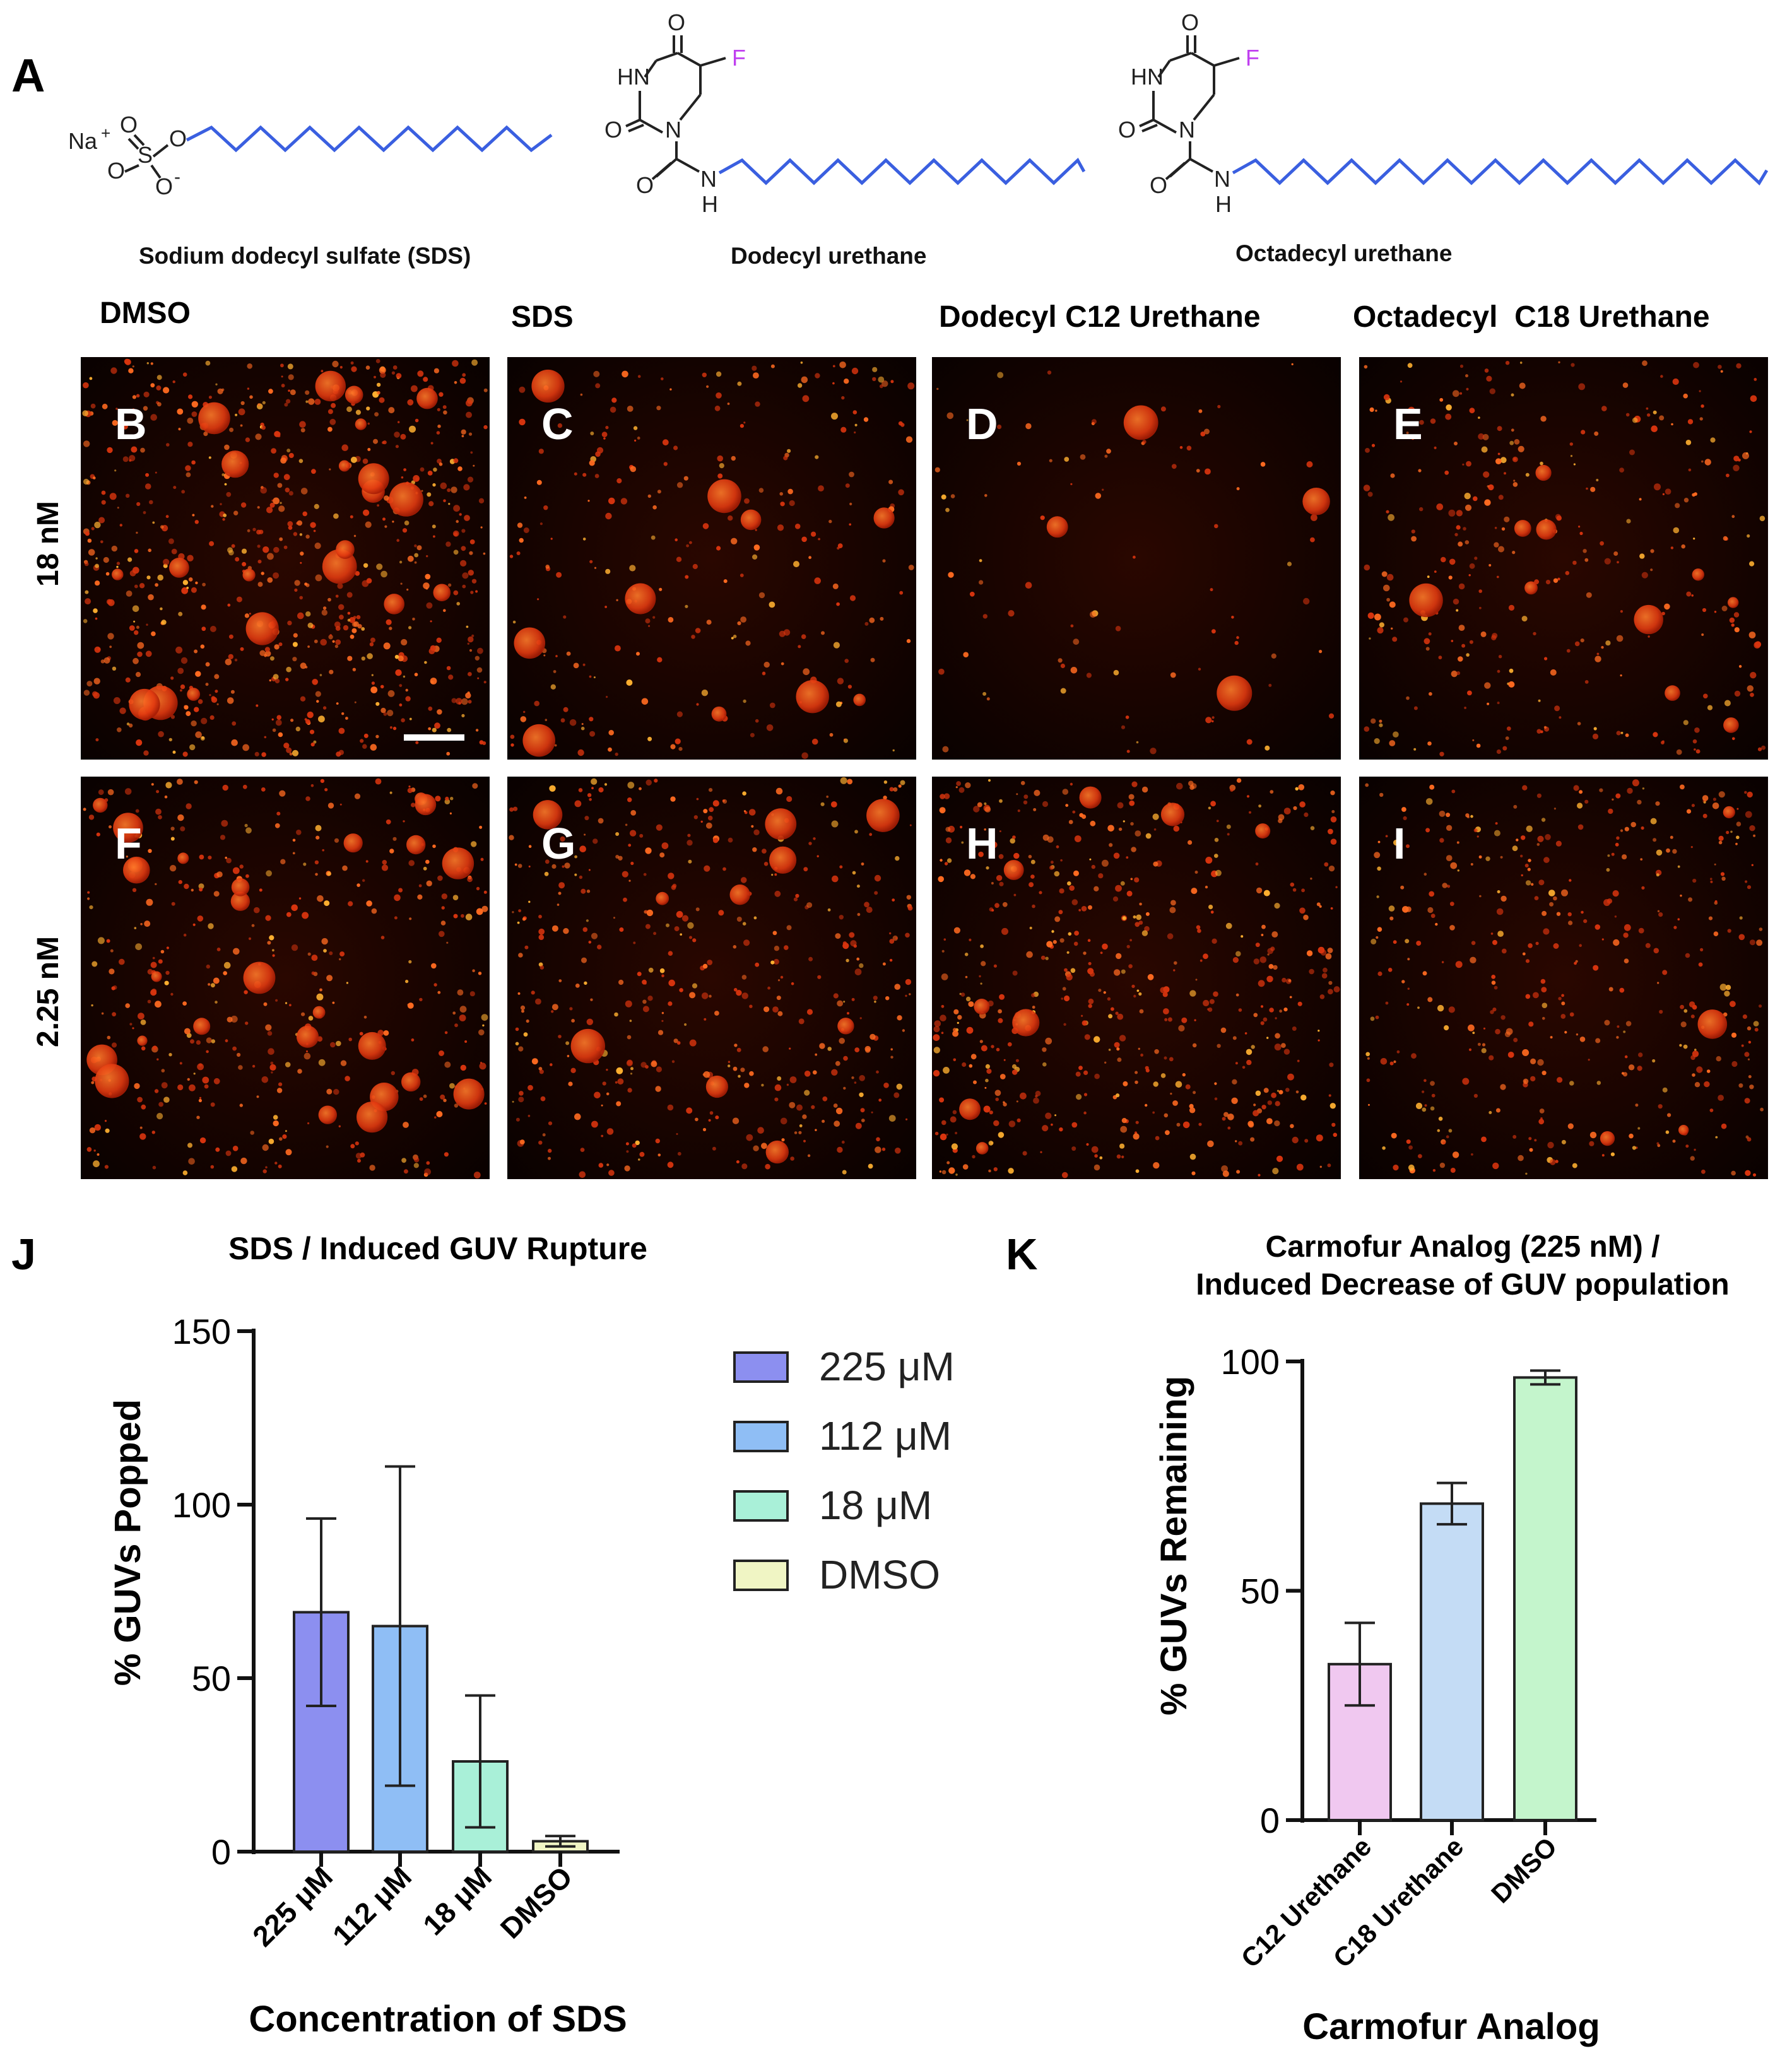  I want to click on dodecyl-atom-o-top: O, so click(677, 22).